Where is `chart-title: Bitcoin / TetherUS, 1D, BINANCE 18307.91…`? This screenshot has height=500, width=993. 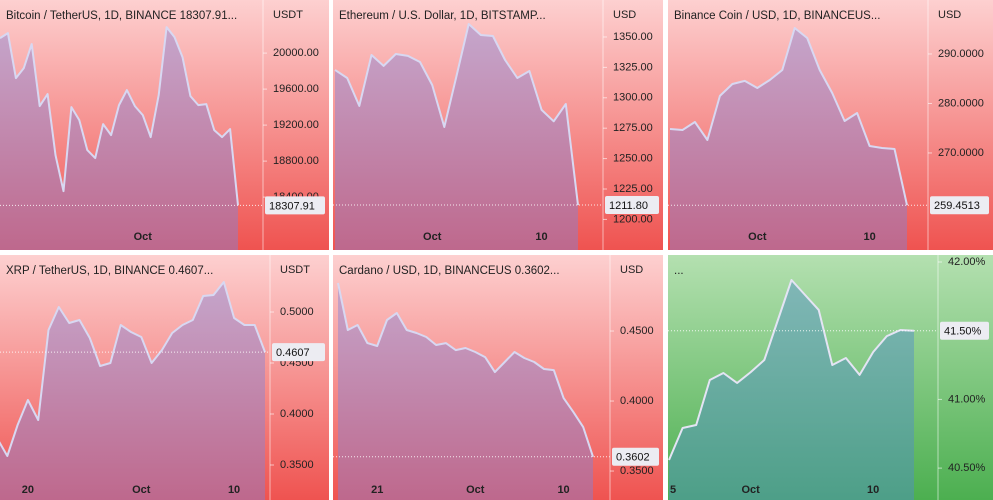
chart-title: Bitcoin / TetherUS, 1D, BINANCE 18307.91… is located at coordinates (121, 16).